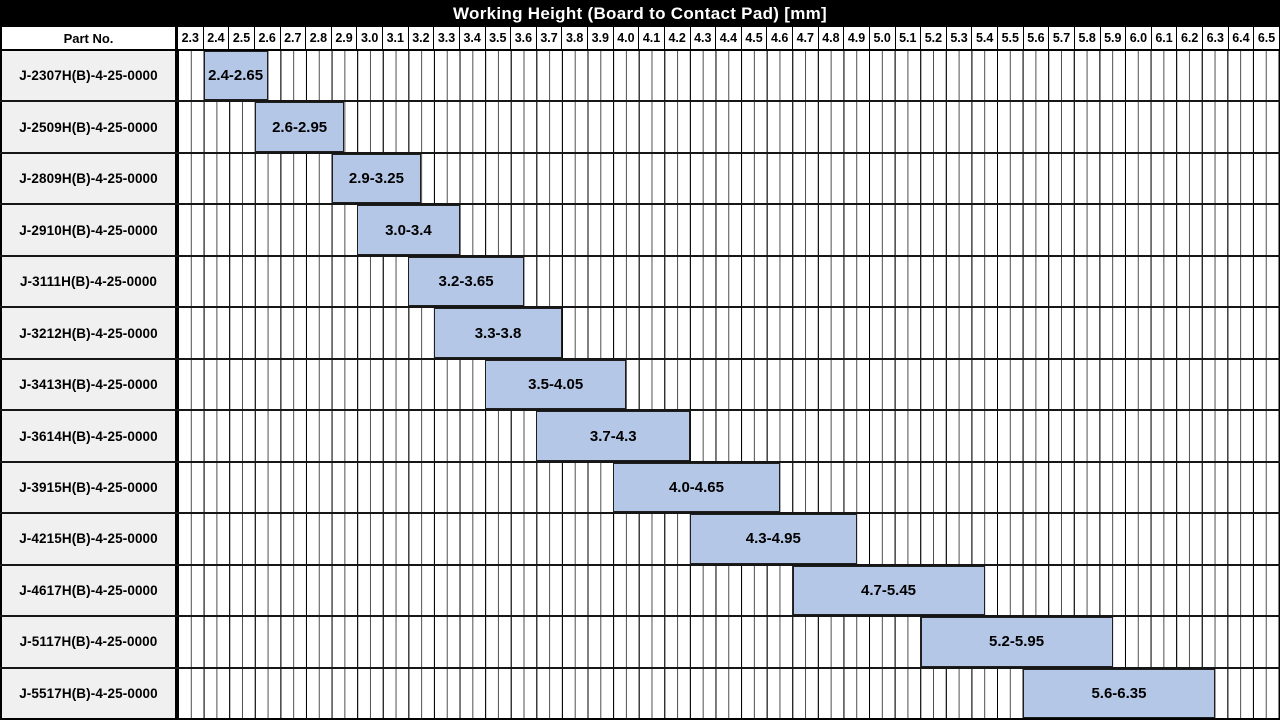  Describe the element at coordinates (806, 38) in the screenshot. I see `axis-tick-label: 4.7` at that location.